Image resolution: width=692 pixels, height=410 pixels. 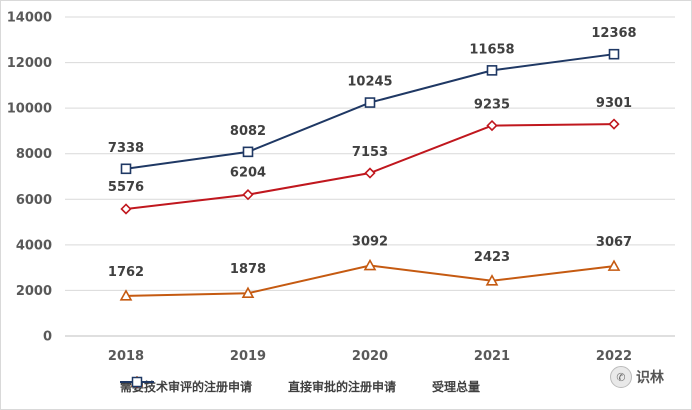 What do you see at coordinates (248, 131) in the screenshot?
I see `data-label: 8082` at bounding box center [248, 131].